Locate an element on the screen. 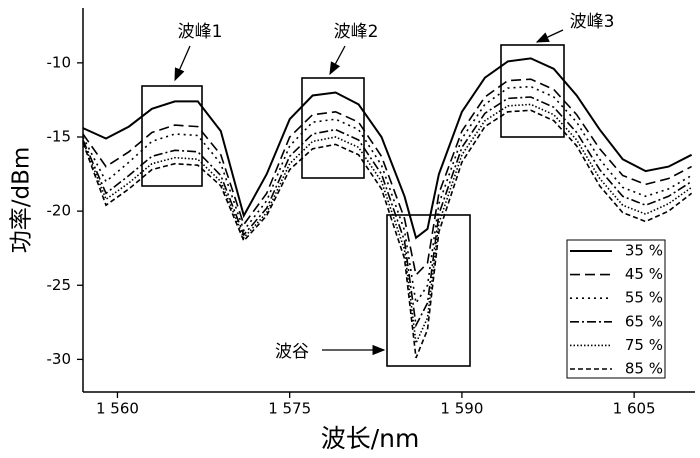 The height and width of the screenshot is (458, 700). y-tick-label: -10 is located at coordinates (59, 62).